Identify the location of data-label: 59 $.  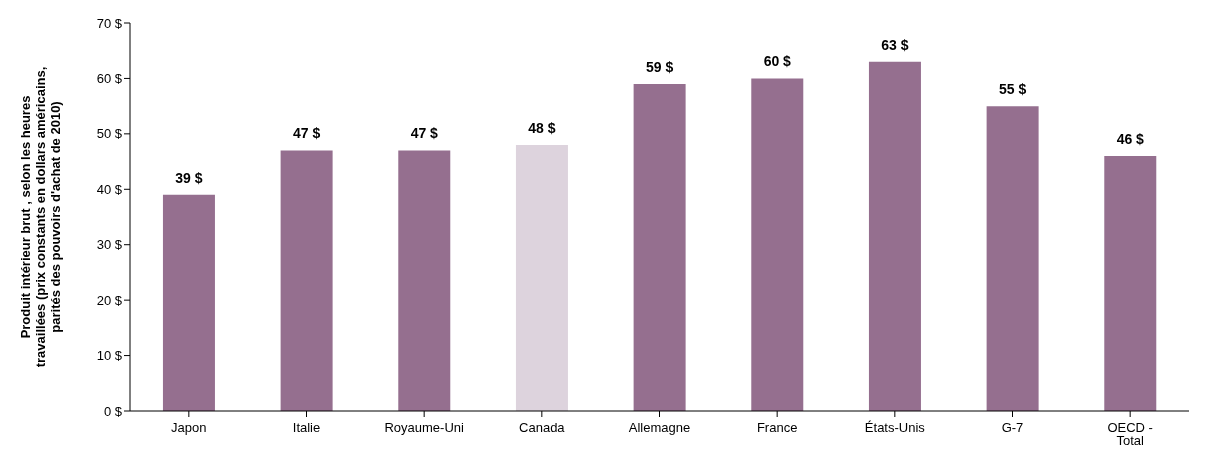
(659, 66).